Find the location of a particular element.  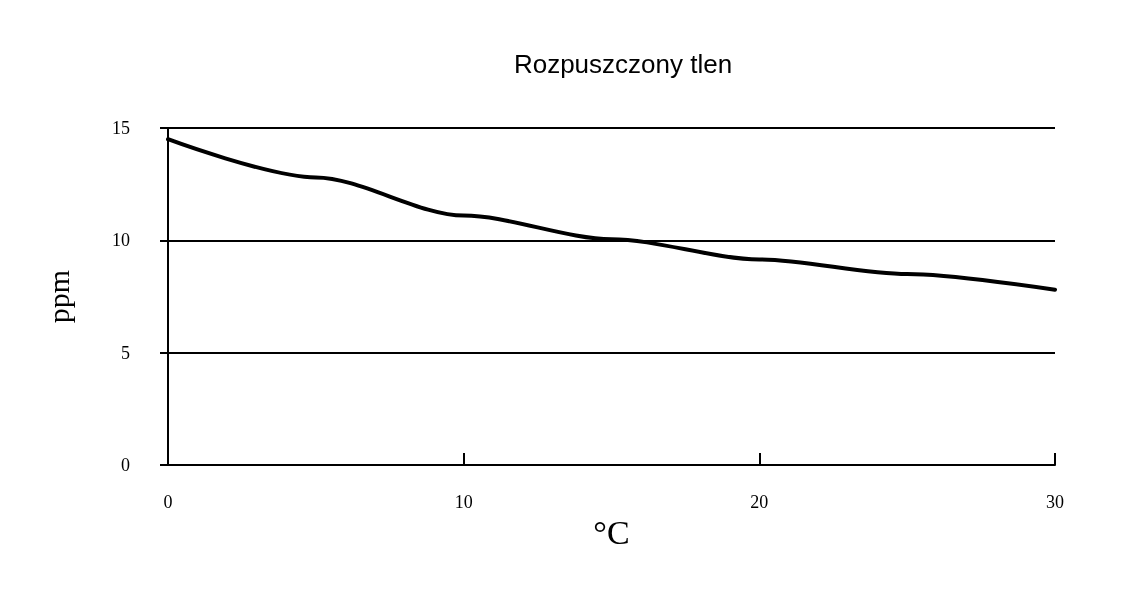

y-tick-label: 15 is located at coordinates (121, 128).